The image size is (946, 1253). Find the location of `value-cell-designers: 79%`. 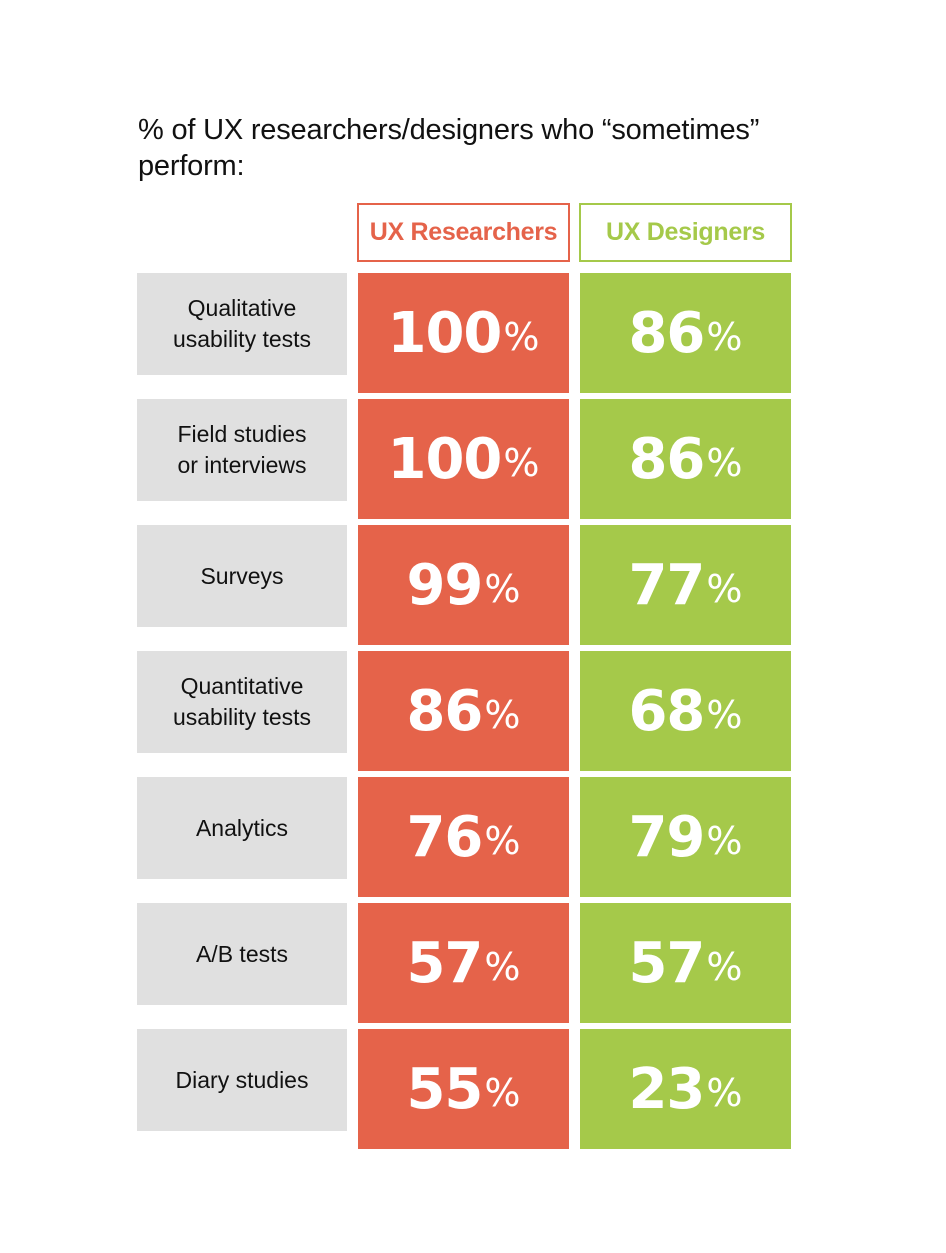

value-cell-designers: 79% is located at coordinates (685, 837).